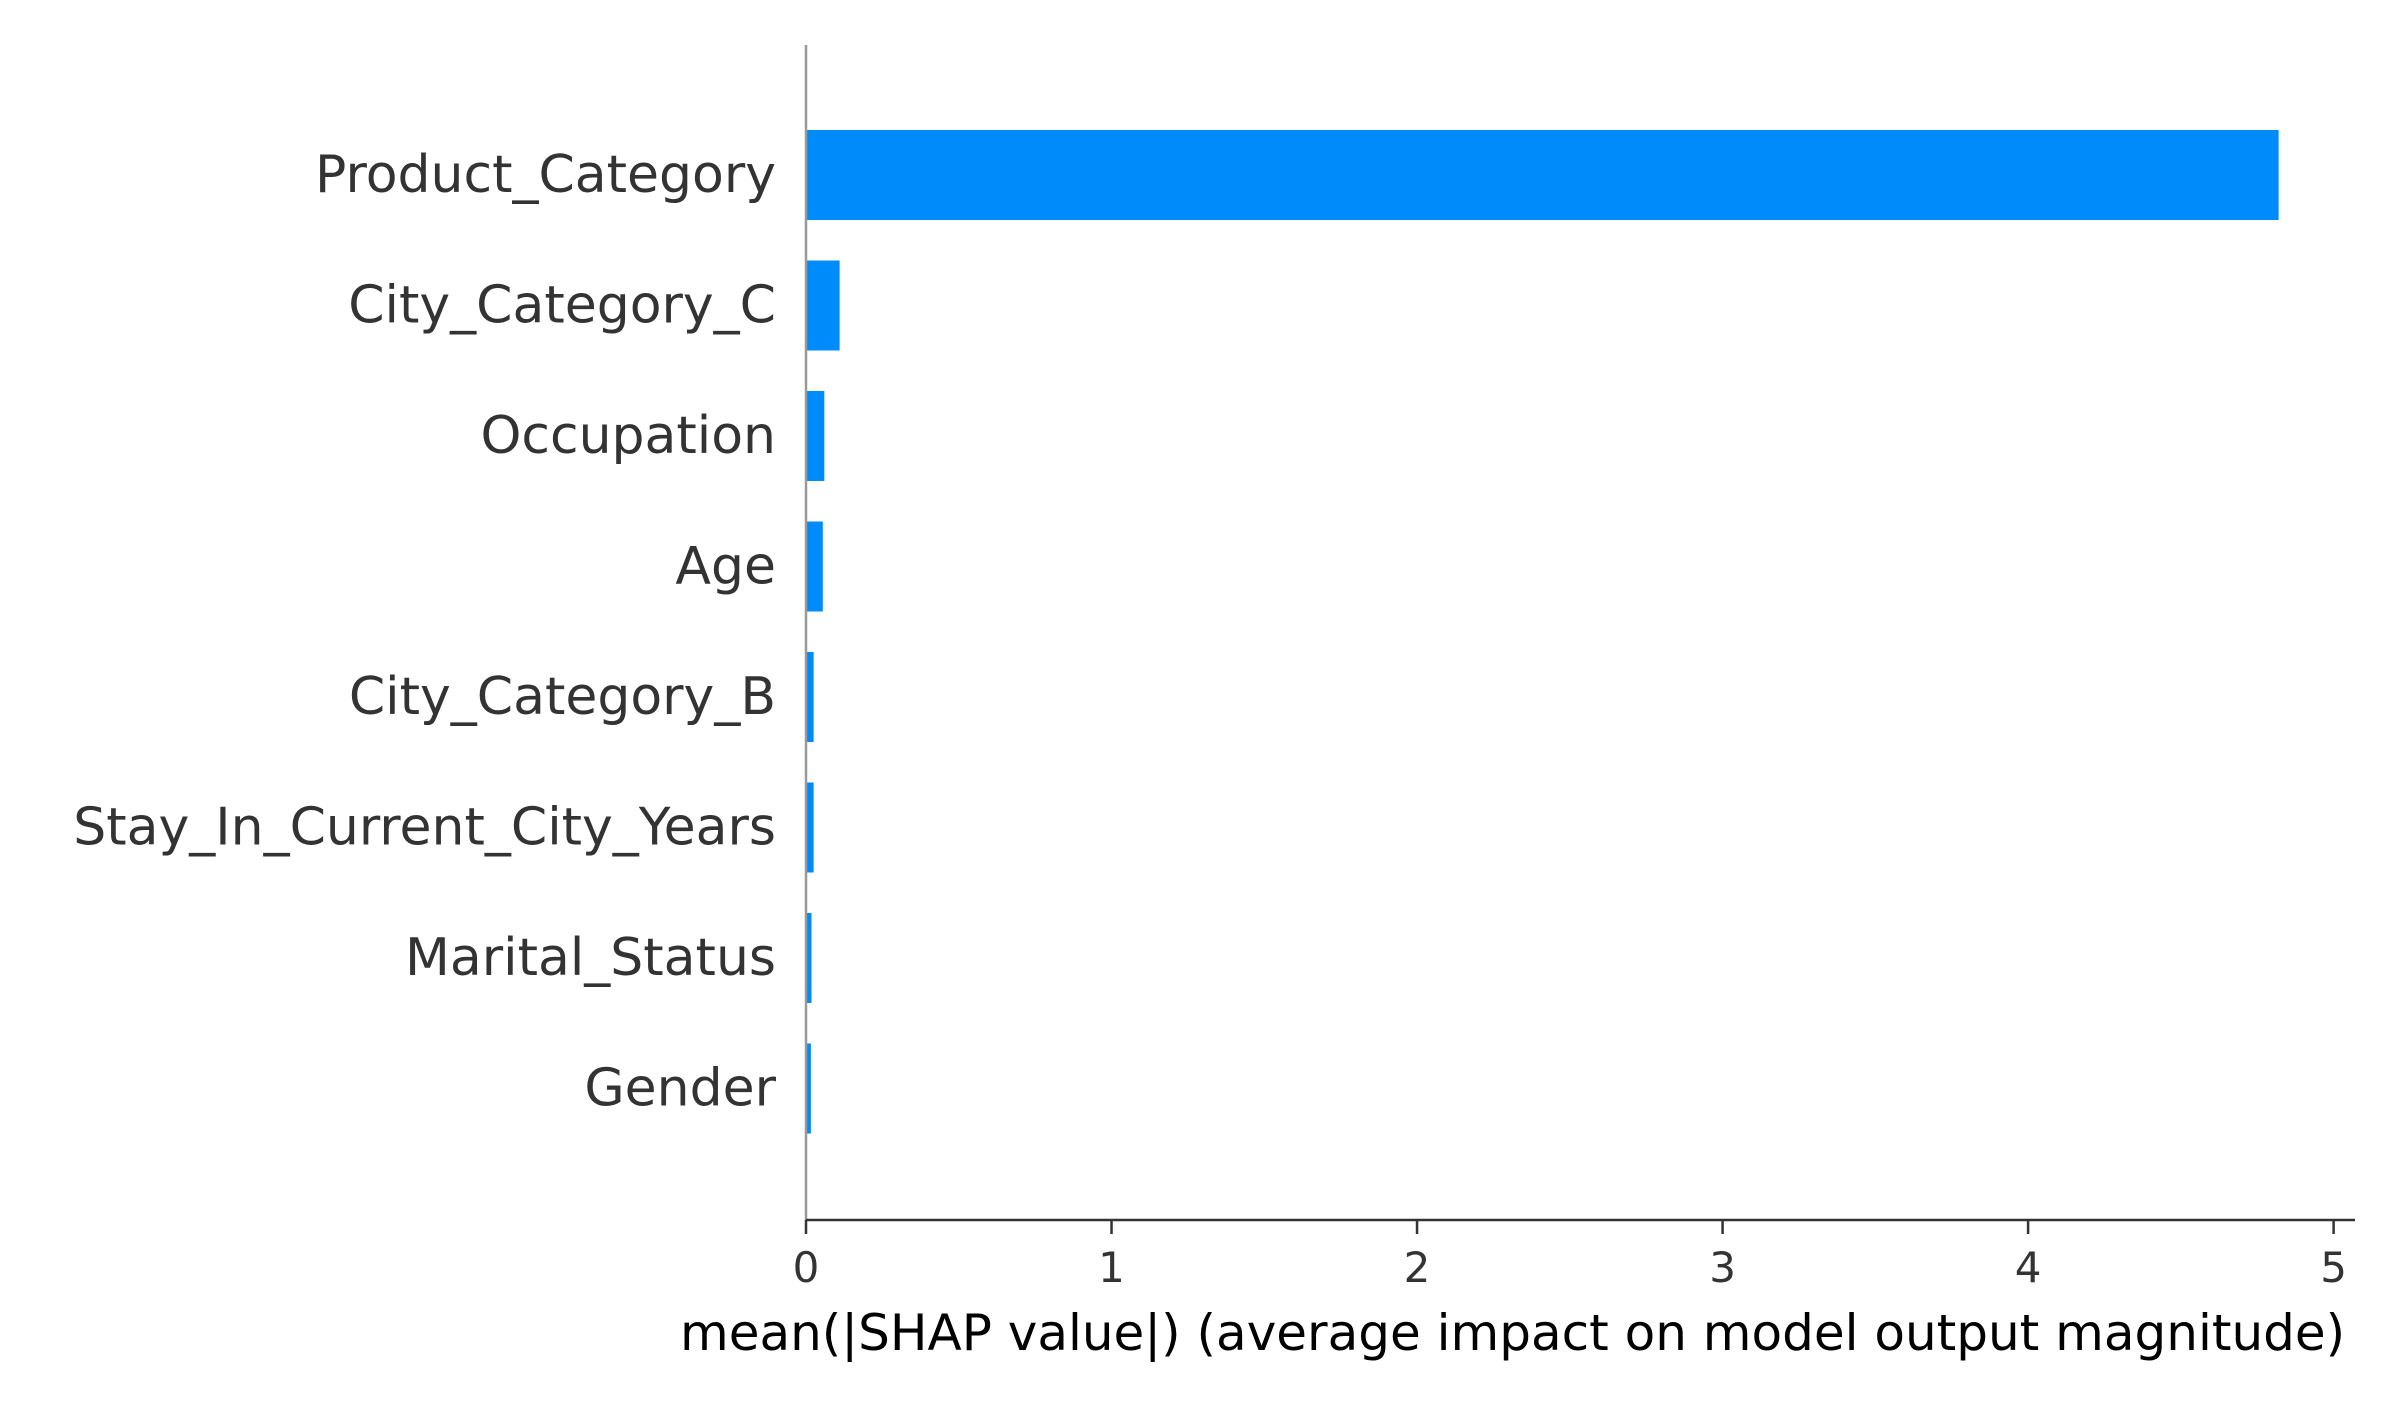 Image resolution: width=2400 pixels, height=1414 pixels. Describe the element at coordinates (2028, 1267) in the screenshot. I see `x-tick-label: 4` at that location.